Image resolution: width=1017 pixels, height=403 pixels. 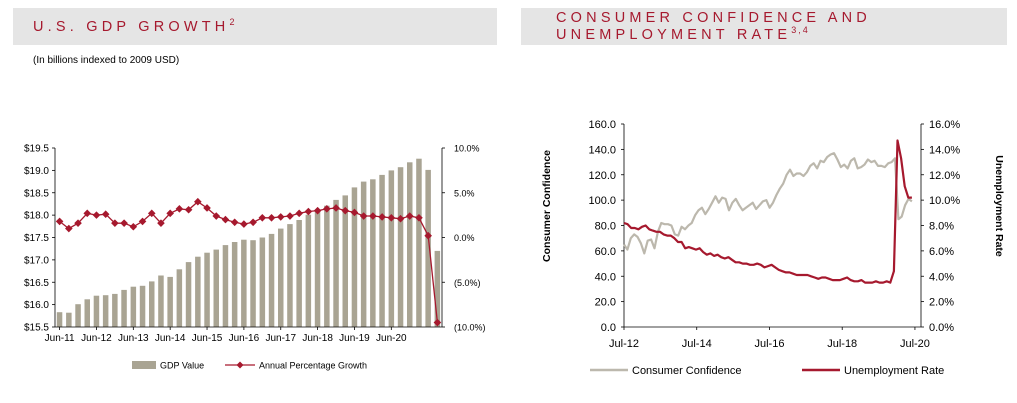 What do you see at coordinates (605, 227) in the screenshot?
I see `cc-left-tick-label: 80.0` at bounding box center [605, 227].